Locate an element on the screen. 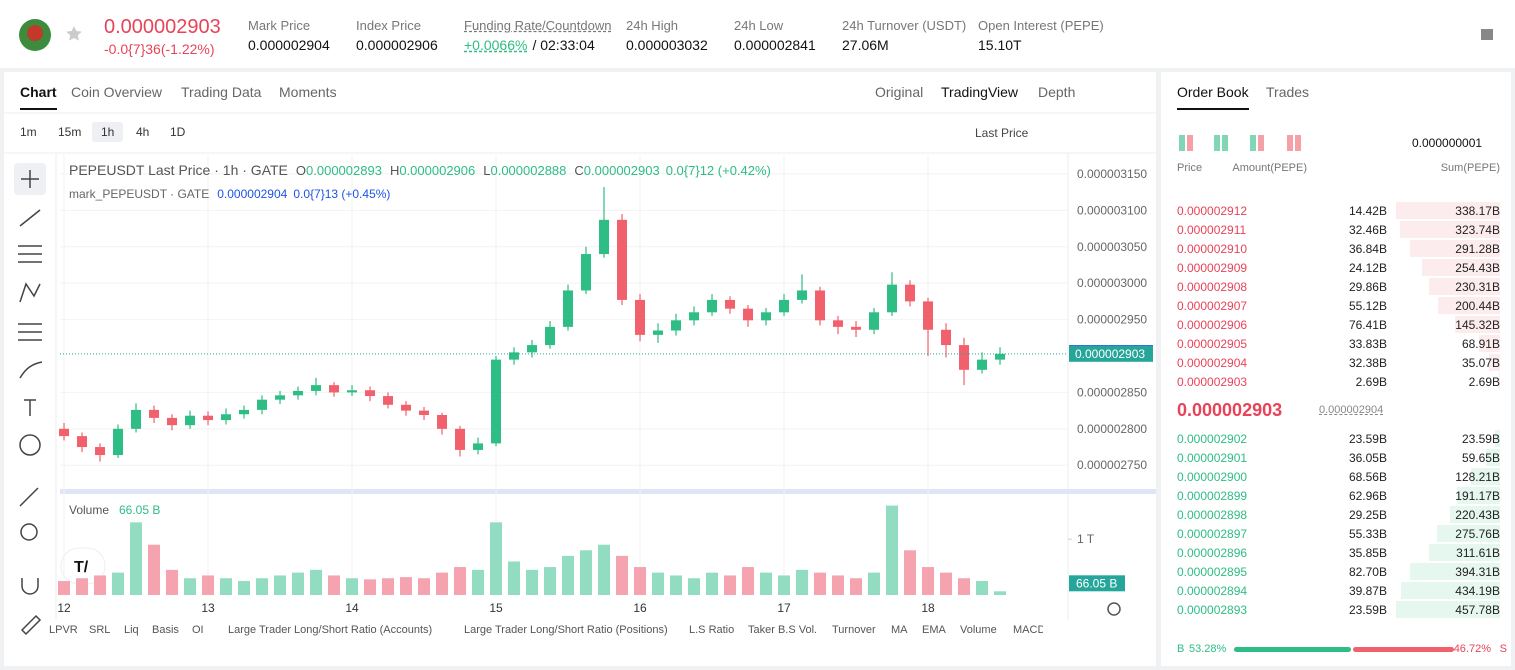  ob-price: 0.000002908 is located at coordinates (1212, 287).